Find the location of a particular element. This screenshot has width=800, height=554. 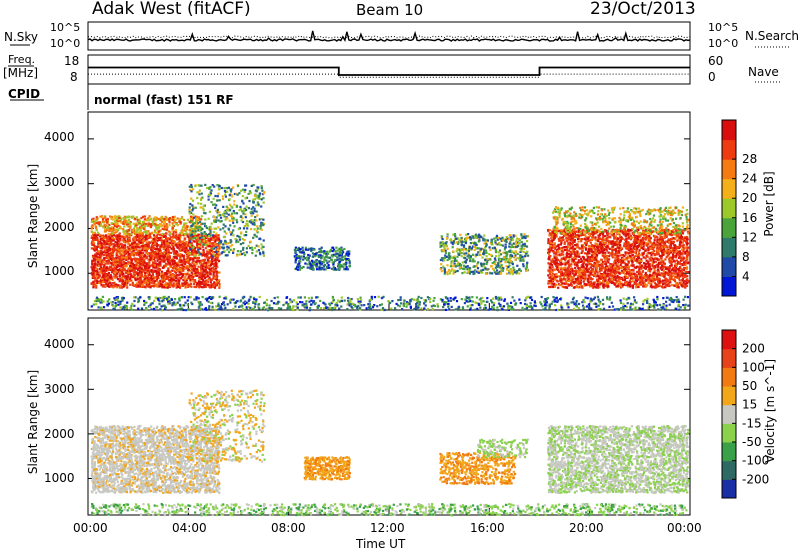

vel-ytick-2000: 2000 is located at coordinates (59, 434).